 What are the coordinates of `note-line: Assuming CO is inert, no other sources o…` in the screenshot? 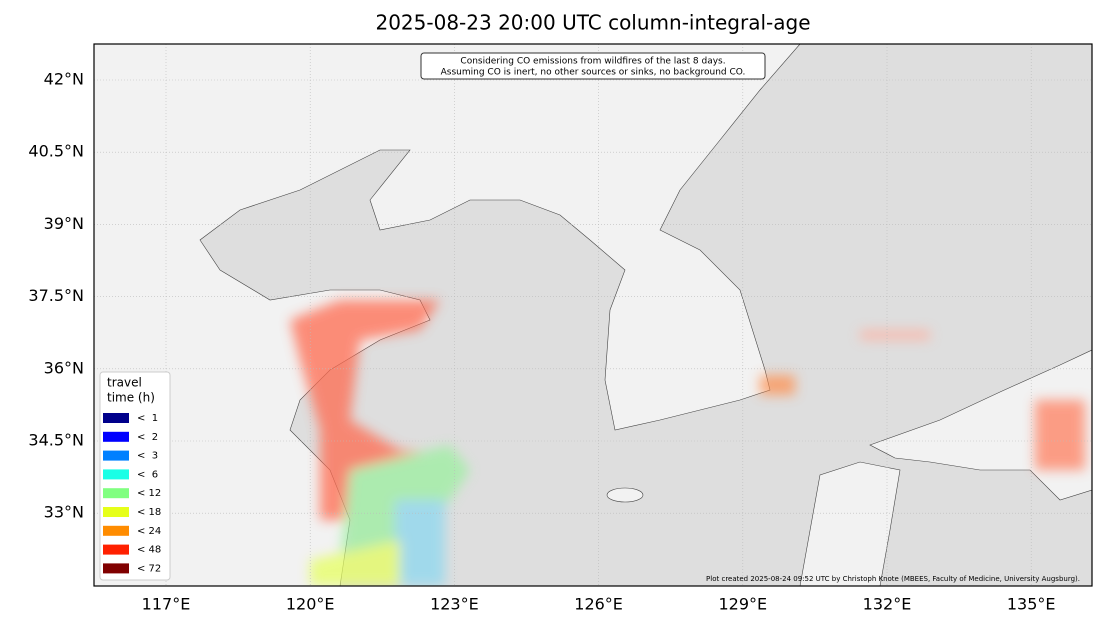 It's located at (593, 73).